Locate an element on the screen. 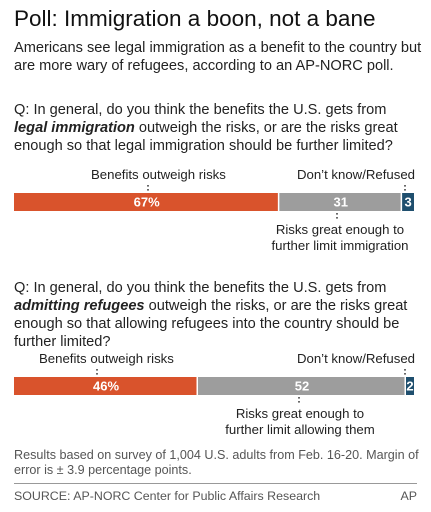 The width and height of the screenshot is (431, 512). label-risks-refugees-line1: Risks great enough to is located at coordinates (300, 413).